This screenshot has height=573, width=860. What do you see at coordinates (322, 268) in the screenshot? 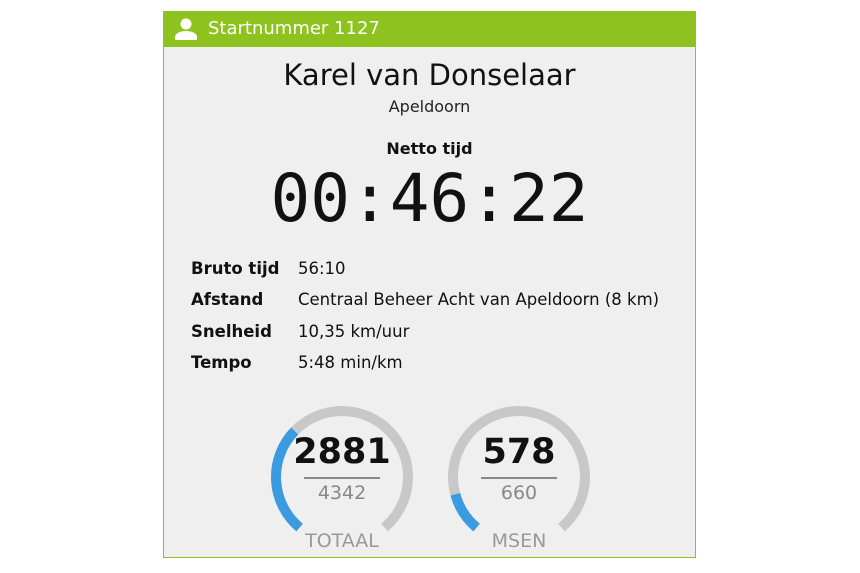
I see `detail-value: 56:10` at bounding box center [322, 268].